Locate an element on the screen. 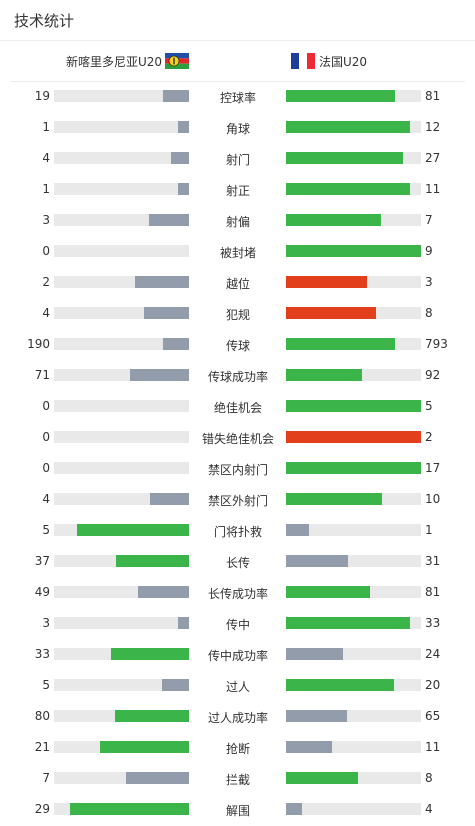  stat-row: 3 射偏 7 is located at coordinates (237, 220).